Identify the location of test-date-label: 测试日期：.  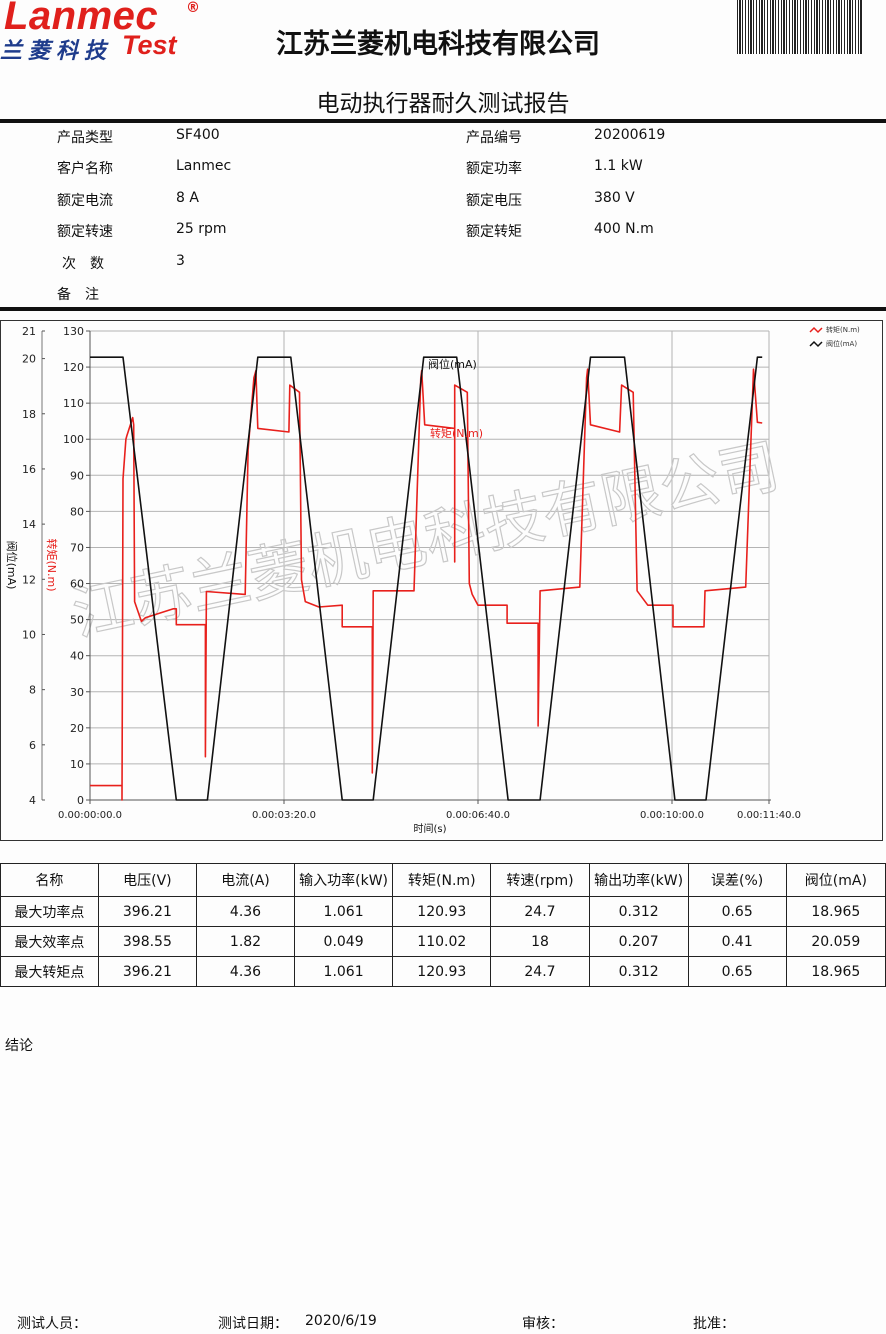
(253, 1324).